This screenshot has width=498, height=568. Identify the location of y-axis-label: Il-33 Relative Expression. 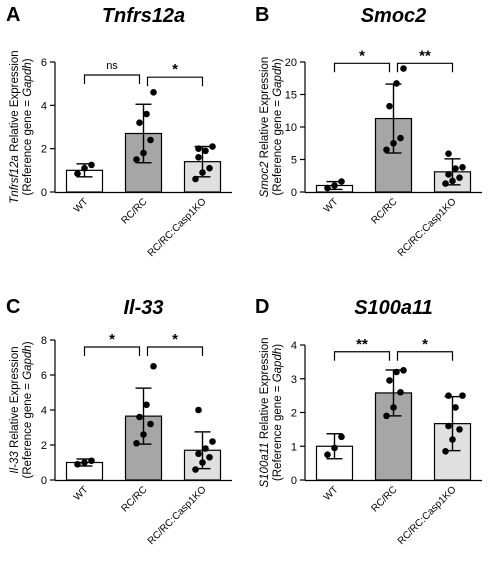
(15, 409).